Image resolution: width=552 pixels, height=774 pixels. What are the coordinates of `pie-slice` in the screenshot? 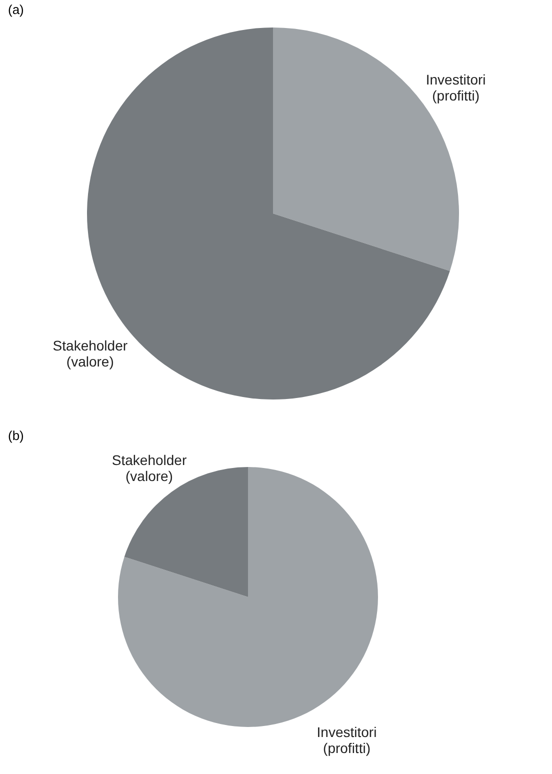 It's located at (186, 532).